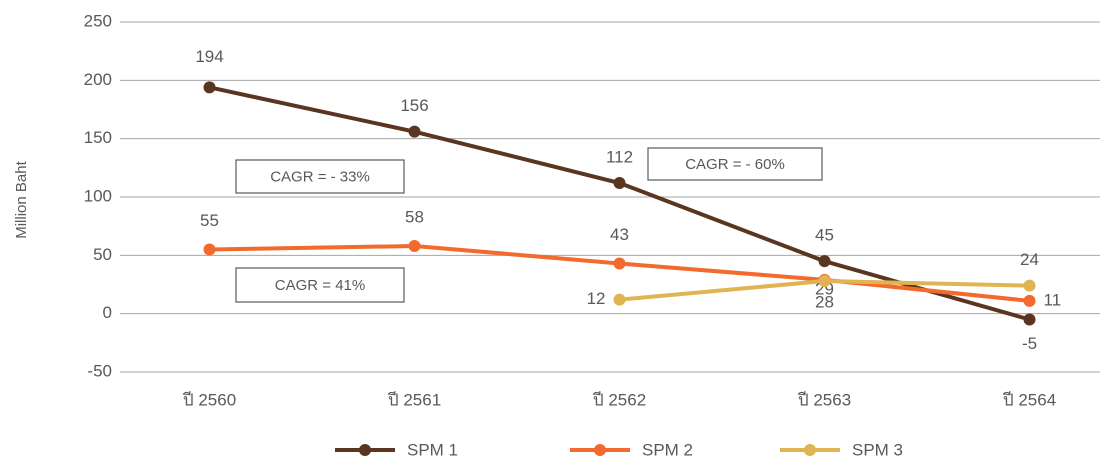 Image resolution: width=1102 pixels, height=463 pixels. I want to click on y-tick-label: 150, so click(98, 137).